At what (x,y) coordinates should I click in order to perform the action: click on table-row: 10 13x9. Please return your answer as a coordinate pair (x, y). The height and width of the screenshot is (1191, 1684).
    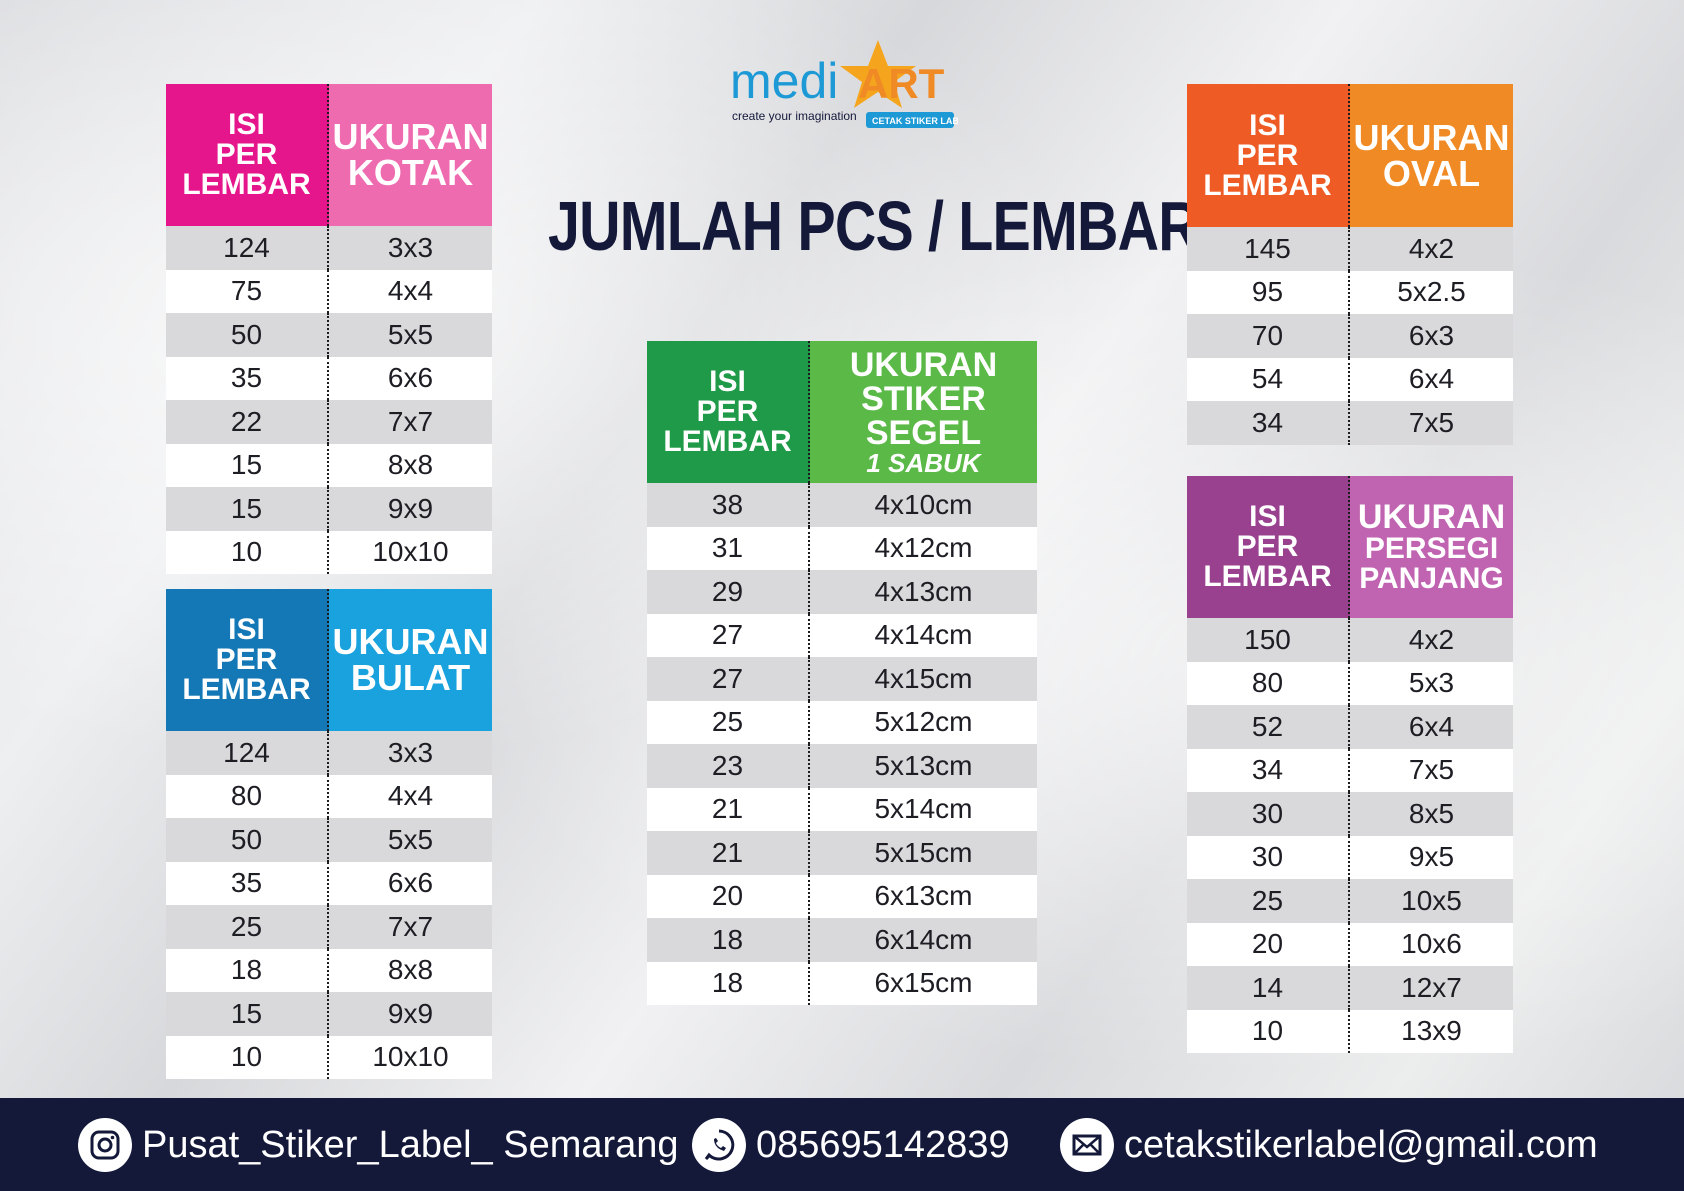
    Looking at the image, I should click on (1350, 1031).